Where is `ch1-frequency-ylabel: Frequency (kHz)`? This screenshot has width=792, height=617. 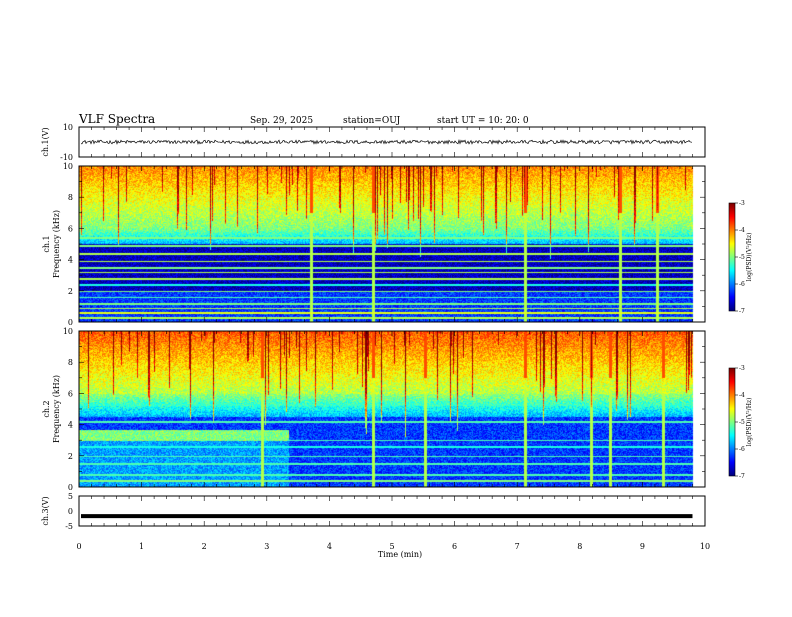 ch1-frequency-ylabel: Frequency (kHz) is located at coordinates (56, 244).